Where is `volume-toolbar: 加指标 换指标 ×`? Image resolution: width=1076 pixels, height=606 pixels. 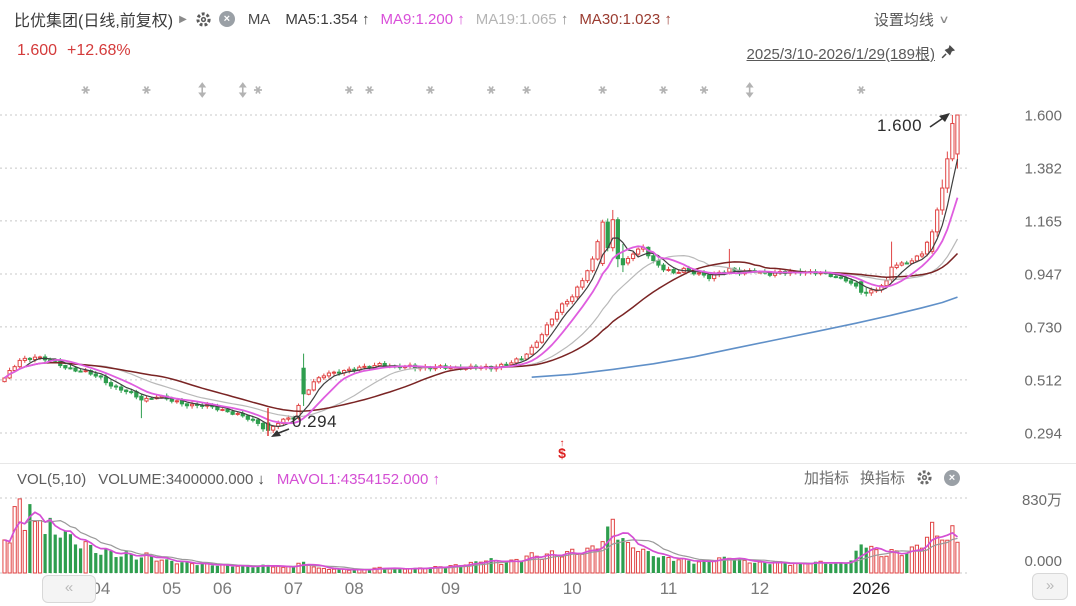
volume-toolbar: 加指标 换指标 × is located at coordinates (882, 477).